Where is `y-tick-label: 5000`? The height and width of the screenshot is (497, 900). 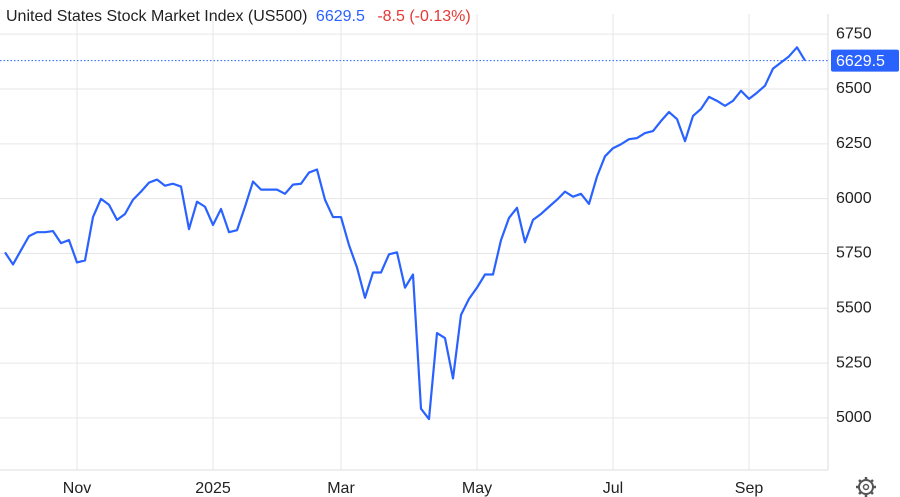 y-tick-label: 5000 is located at coordinates (854, 417).